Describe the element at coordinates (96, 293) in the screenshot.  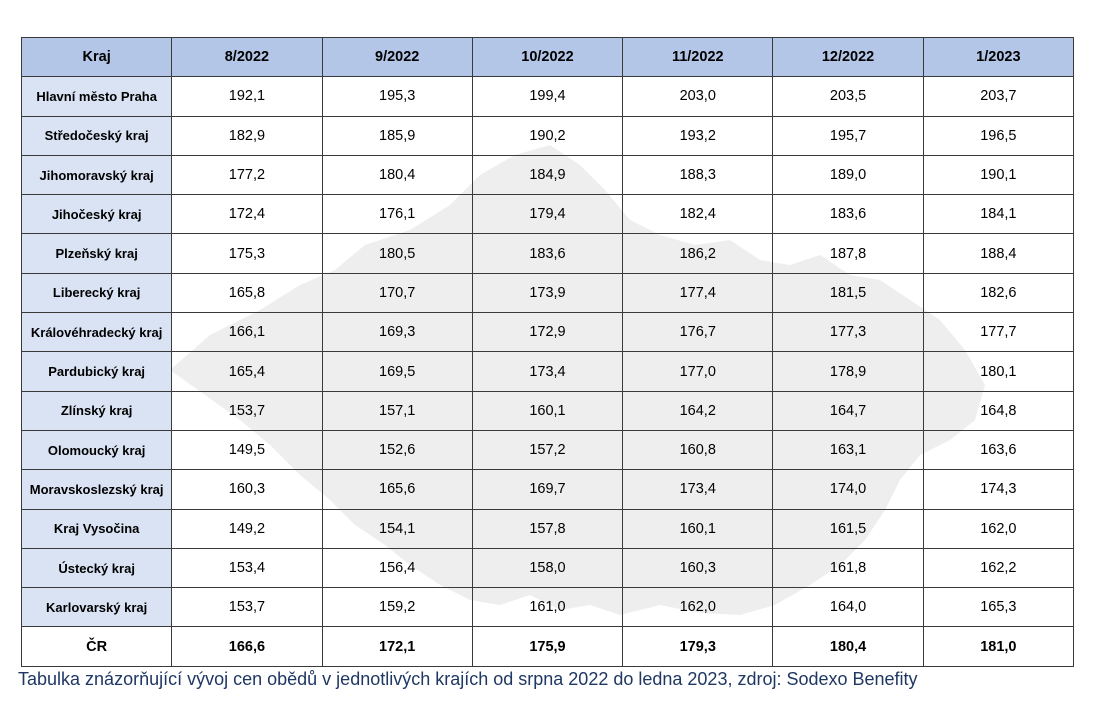
I see `region-name: Liberecký kraj` at that location.